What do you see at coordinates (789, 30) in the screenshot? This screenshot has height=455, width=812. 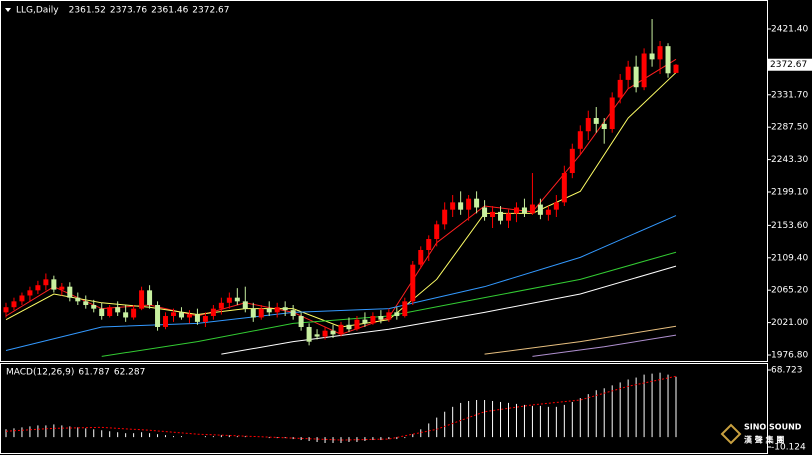 I see `y-tick-label: 2421.40` at bounding box center [789, 30].